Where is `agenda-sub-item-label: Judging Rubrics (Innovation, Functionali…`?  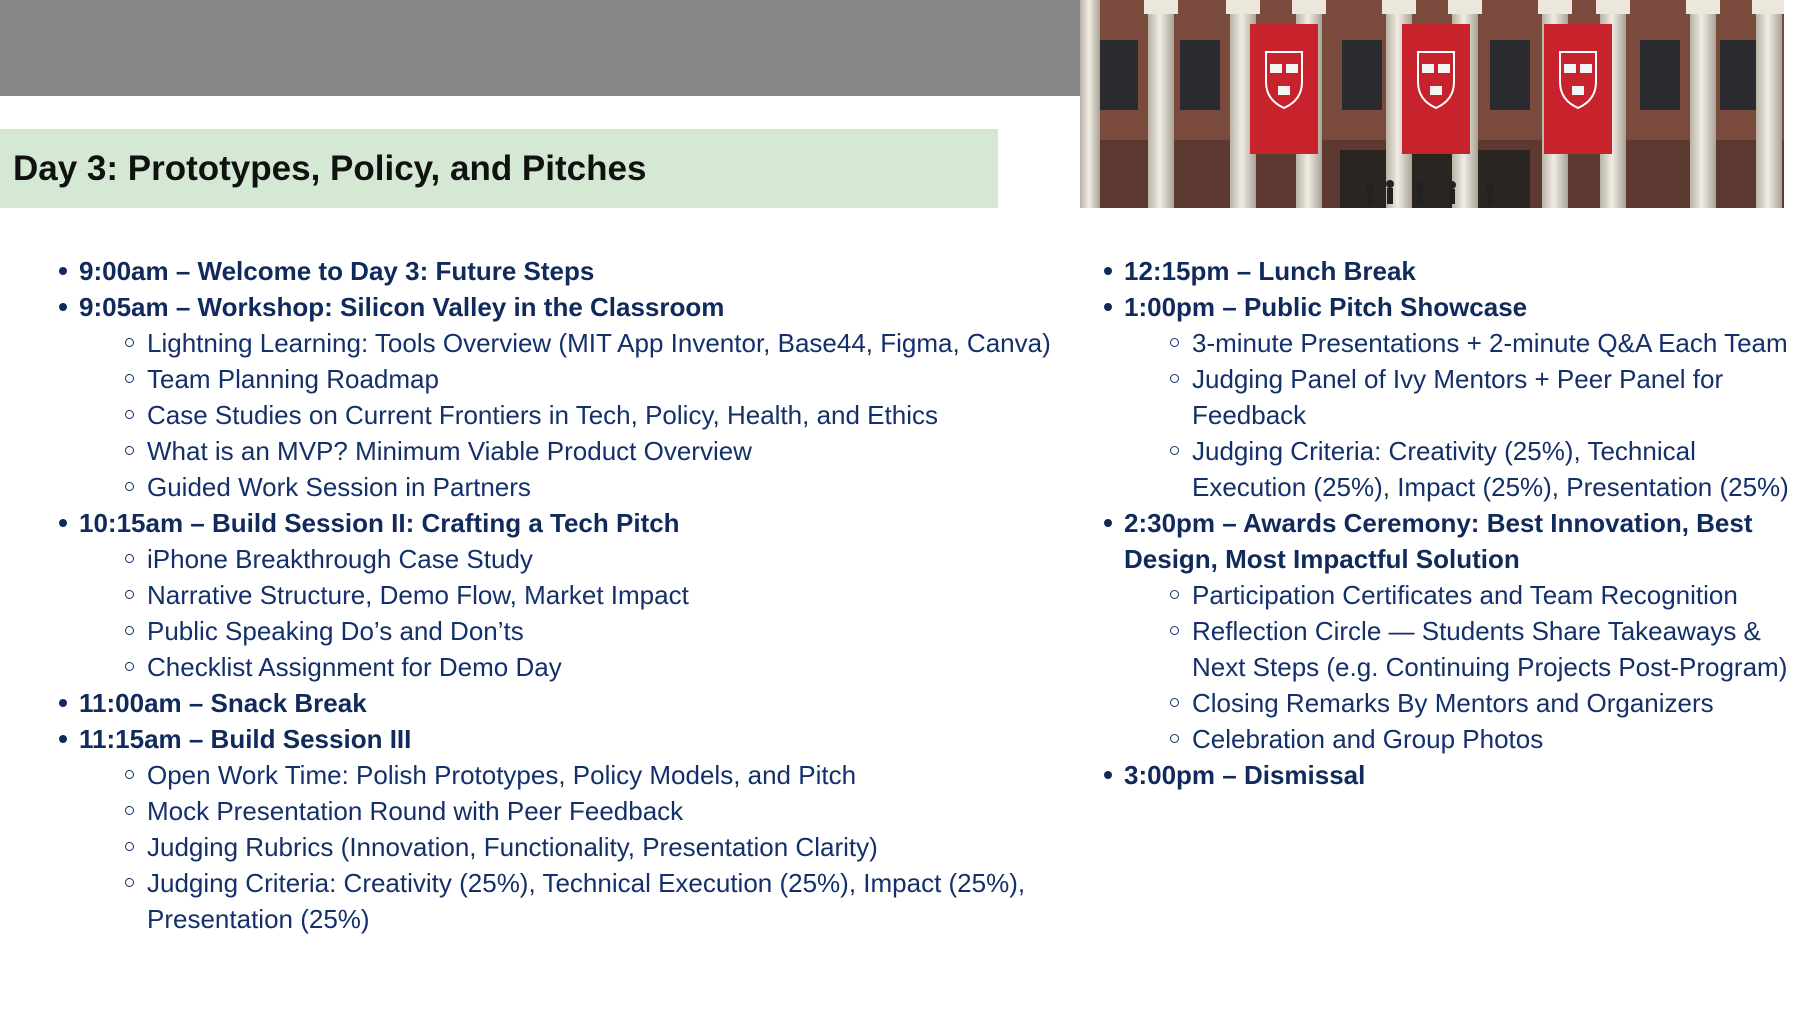
agenda-sub-item-label: Judging Rubrics (Innovation, Functionali… is located at coordinates (512, 847).